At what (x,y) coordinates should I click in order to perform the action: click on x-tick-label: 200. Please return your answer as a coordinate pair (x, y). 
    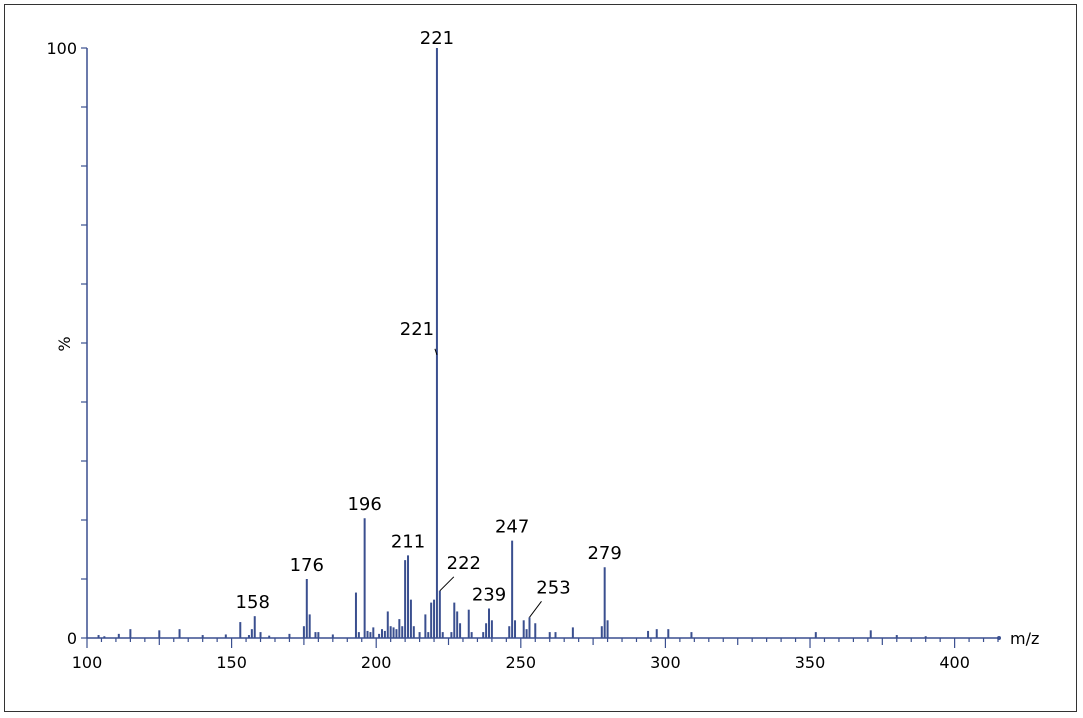
    Looking at the image, I should click on (376, 662).